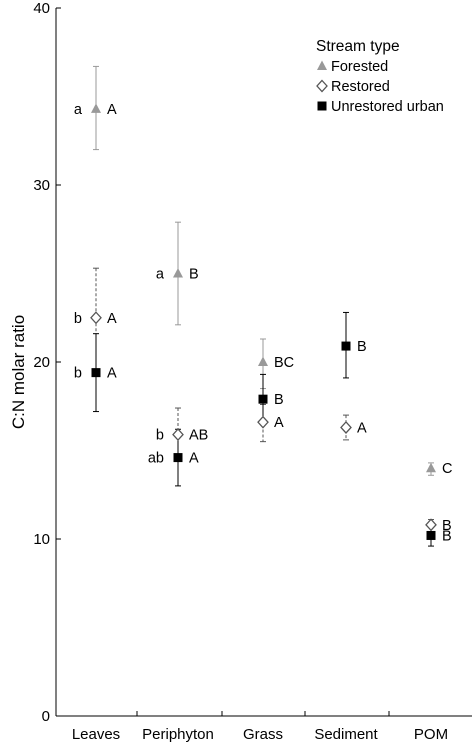 The image size is (474, 742). I want to click on x-tick-label: Periphyton, so click(178, 734).